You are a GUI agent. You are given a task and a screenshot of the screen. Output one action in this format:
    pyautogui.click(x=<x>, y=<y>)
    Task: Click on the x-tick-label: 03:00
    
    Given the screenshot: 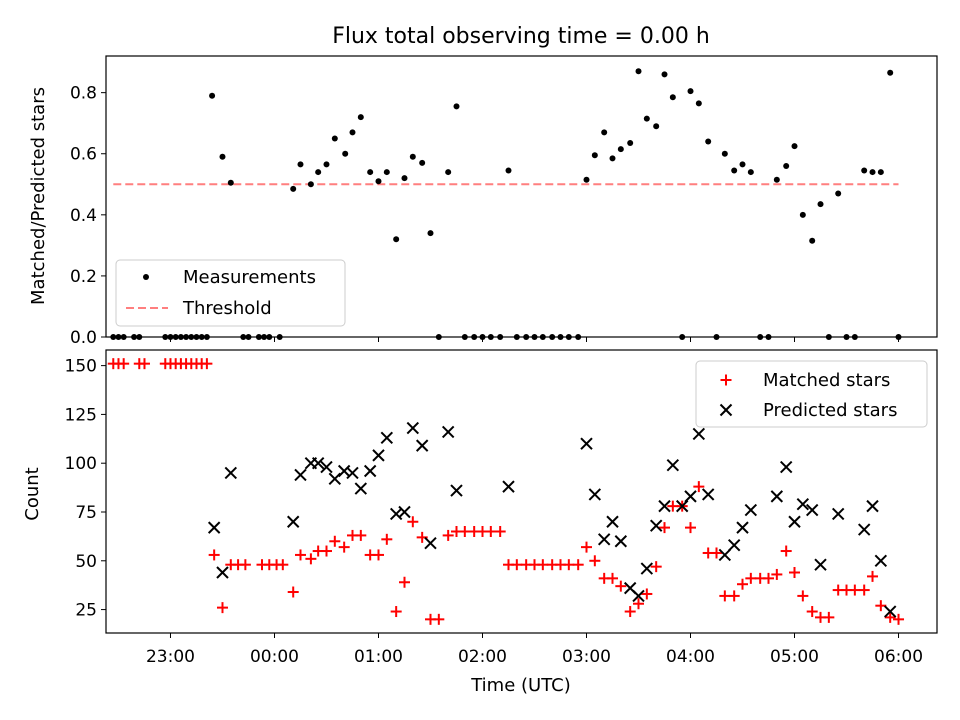 What is the action you would take?
    pyautogui.click(x=586, y=657)
    